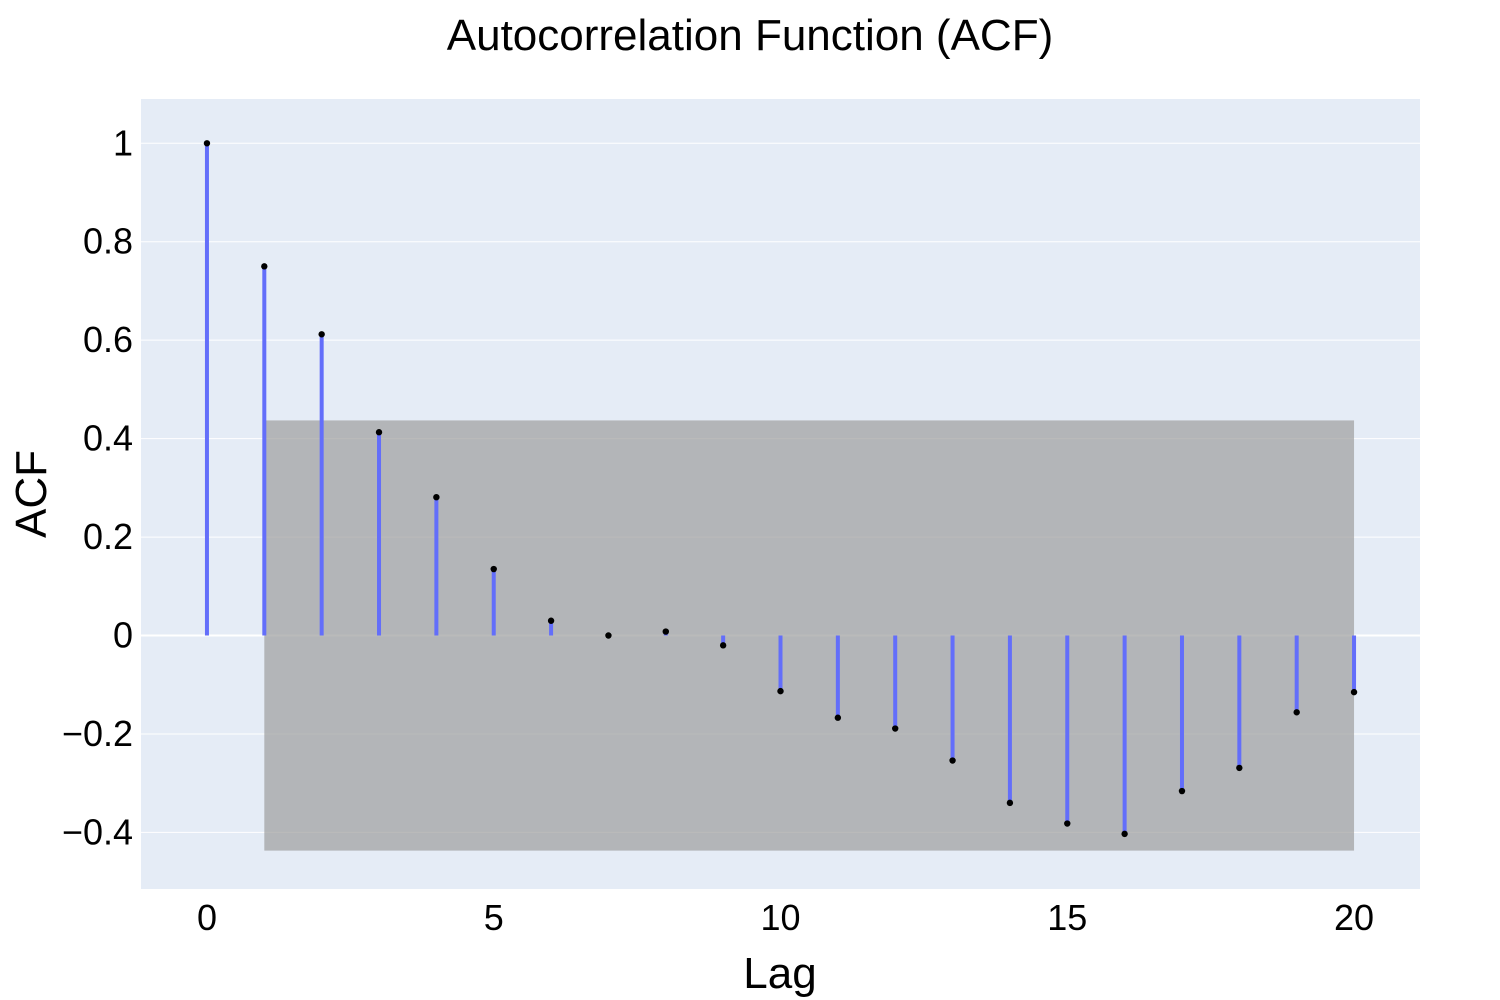 The image size is (1500, 1000). What do you see at coordinates (108, 339) in the screenshot?
I see `y-tick-label-2: 0.6` at bounding box center [108, 339].